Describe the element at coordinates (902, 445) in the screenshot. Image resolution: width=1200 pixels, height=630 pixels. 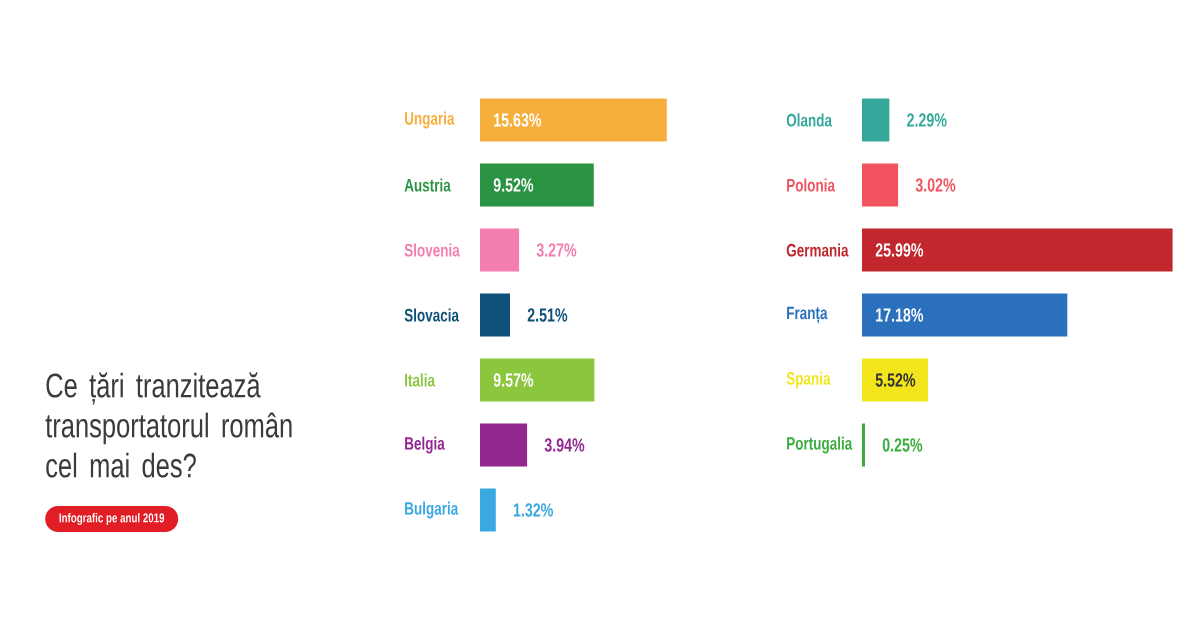
I see `data-label: 0.25%` at that location.